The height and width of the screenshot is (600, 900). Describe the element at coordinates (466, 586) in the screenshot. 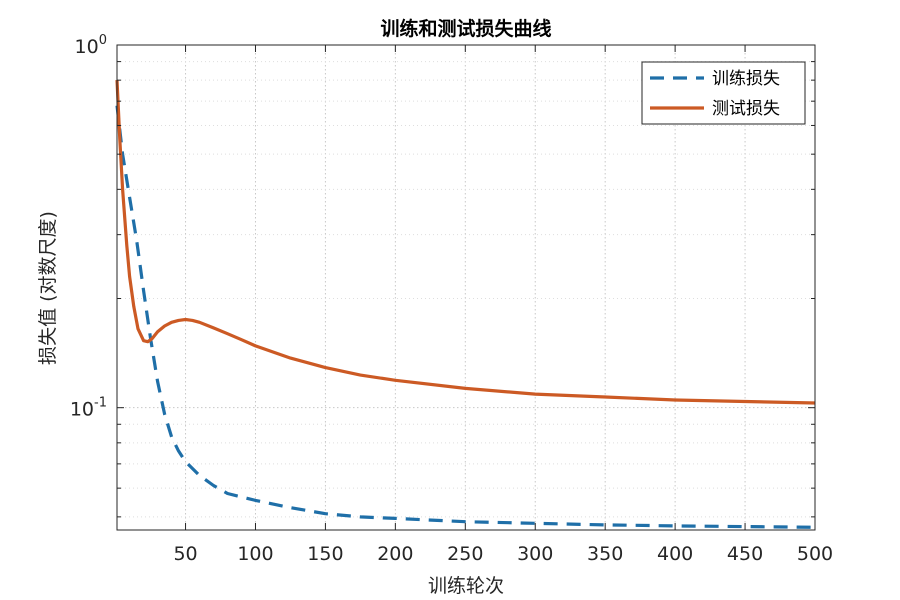

I see `x-axis-label: 训练轮次` at that location.